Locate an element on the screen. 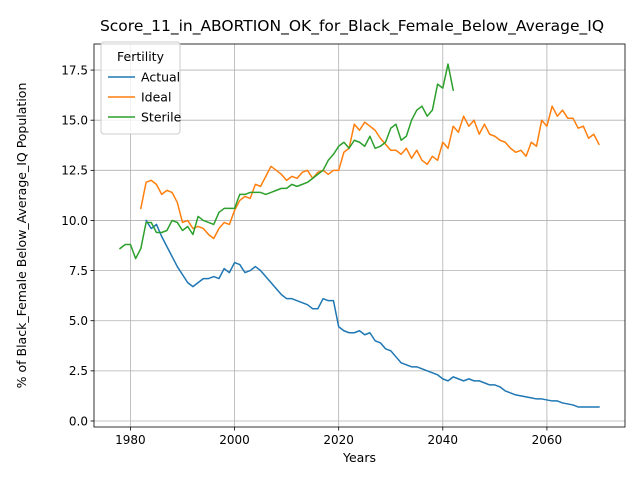 Image resolution: width=640 pixels, height=480 pixels. legend: Fertility Actual Ideal Sterile is located at coordinates (141, 88).